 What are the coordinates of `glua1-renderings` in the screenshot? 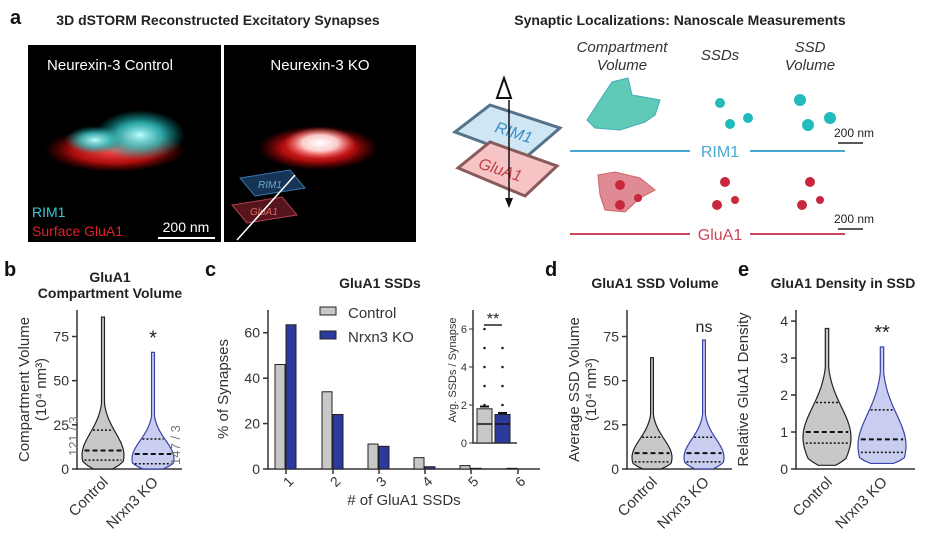 It's located at (710, 192).